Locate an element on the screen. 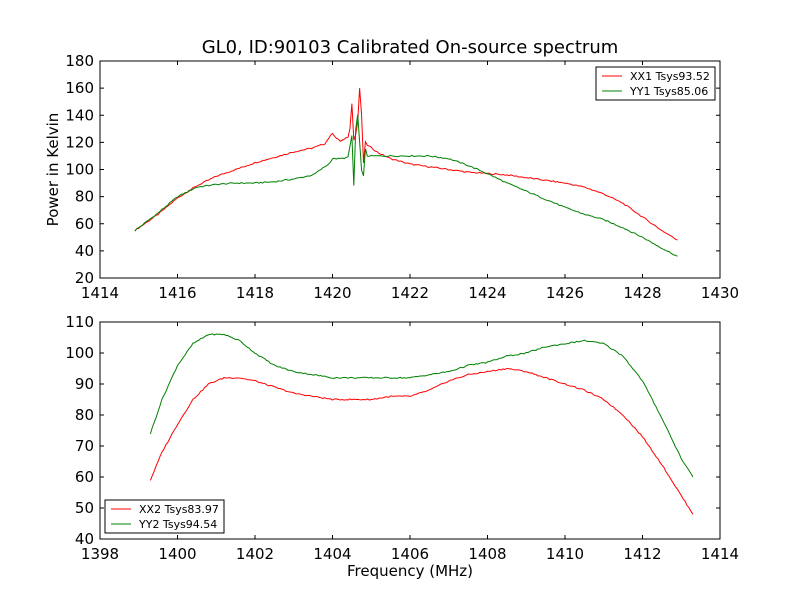  x-tick-label: 1398 is located at coordinates (100, 554).